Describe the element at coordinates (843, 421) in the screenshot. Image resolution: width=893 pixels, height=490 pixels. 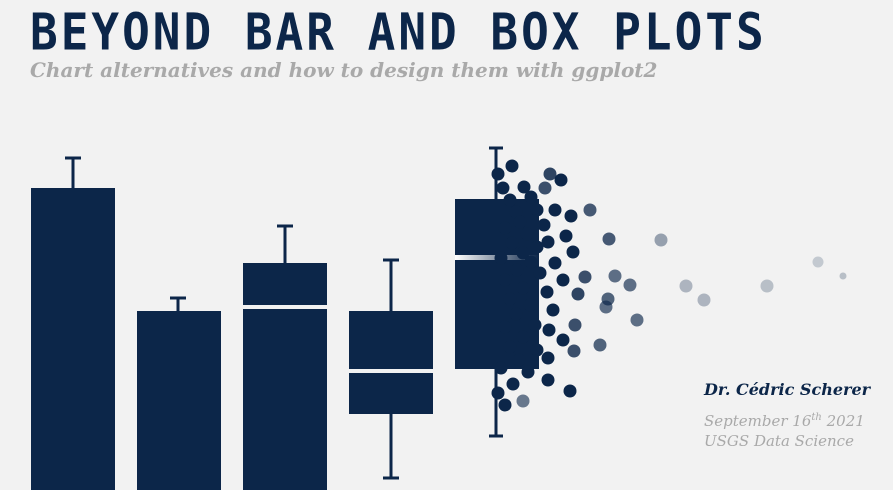
I see `date-year: 2021` at that location.